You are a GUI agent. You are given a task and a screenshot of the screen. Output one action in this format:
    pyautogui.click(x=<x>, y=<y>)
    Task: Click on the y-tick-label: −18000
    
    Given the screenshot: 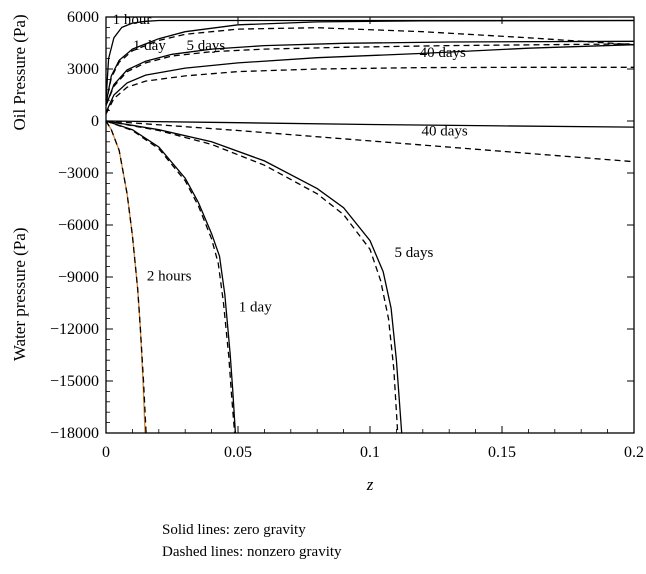 What is the action you would take?
    pyautogui.click(x=74, y=433)
    